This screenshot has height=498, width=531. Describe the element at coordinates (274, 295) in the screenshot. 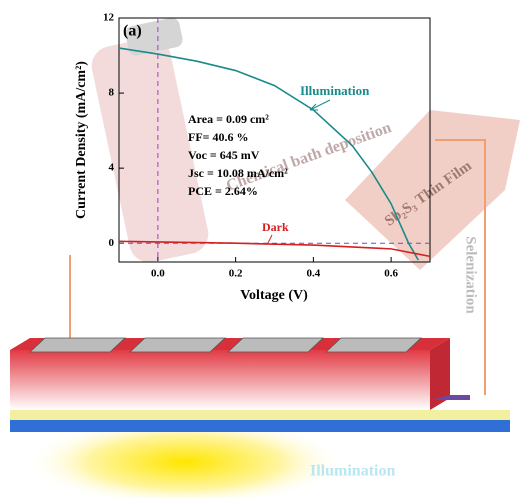

I see `x-axis-label: Voltage (V)` at that location.